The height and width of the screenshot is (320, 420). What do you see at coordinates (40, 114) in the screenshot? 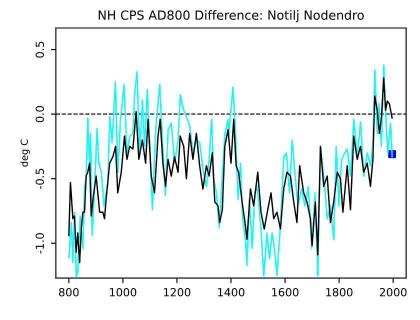
I see `y-tick-label: 0.0` at bounding box center [40, 114].